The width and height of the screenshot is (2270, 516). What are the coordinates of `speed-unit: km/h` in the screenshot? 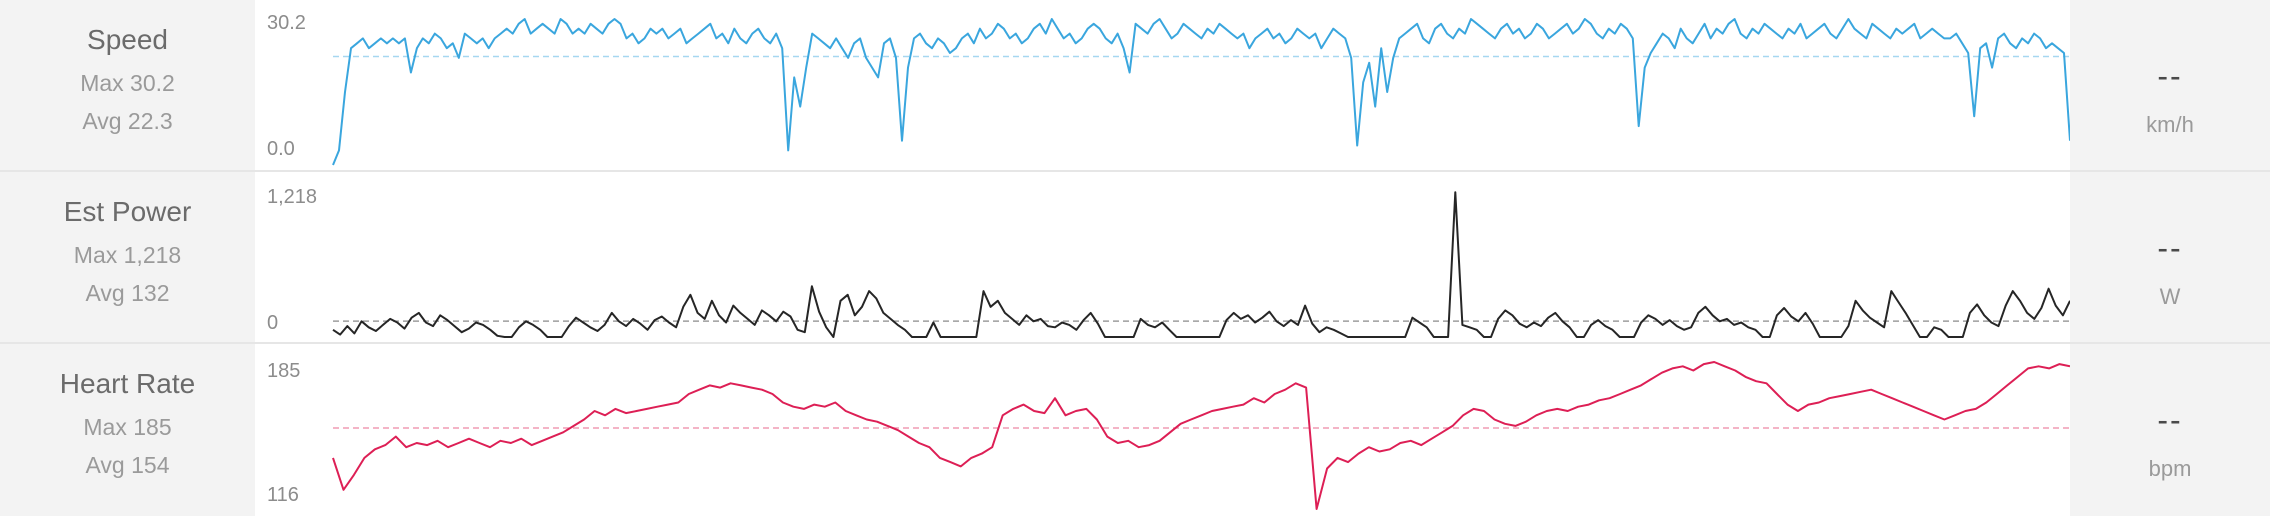 It's located at (2170, 124).